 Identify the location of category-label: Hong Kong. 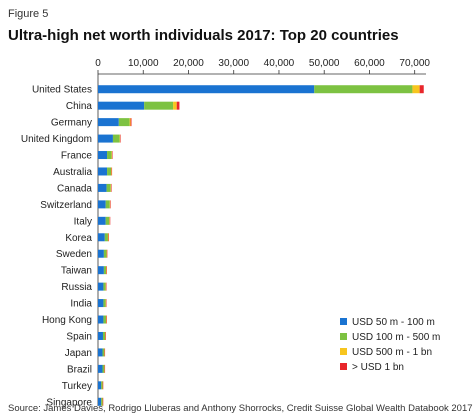
(67, 320).